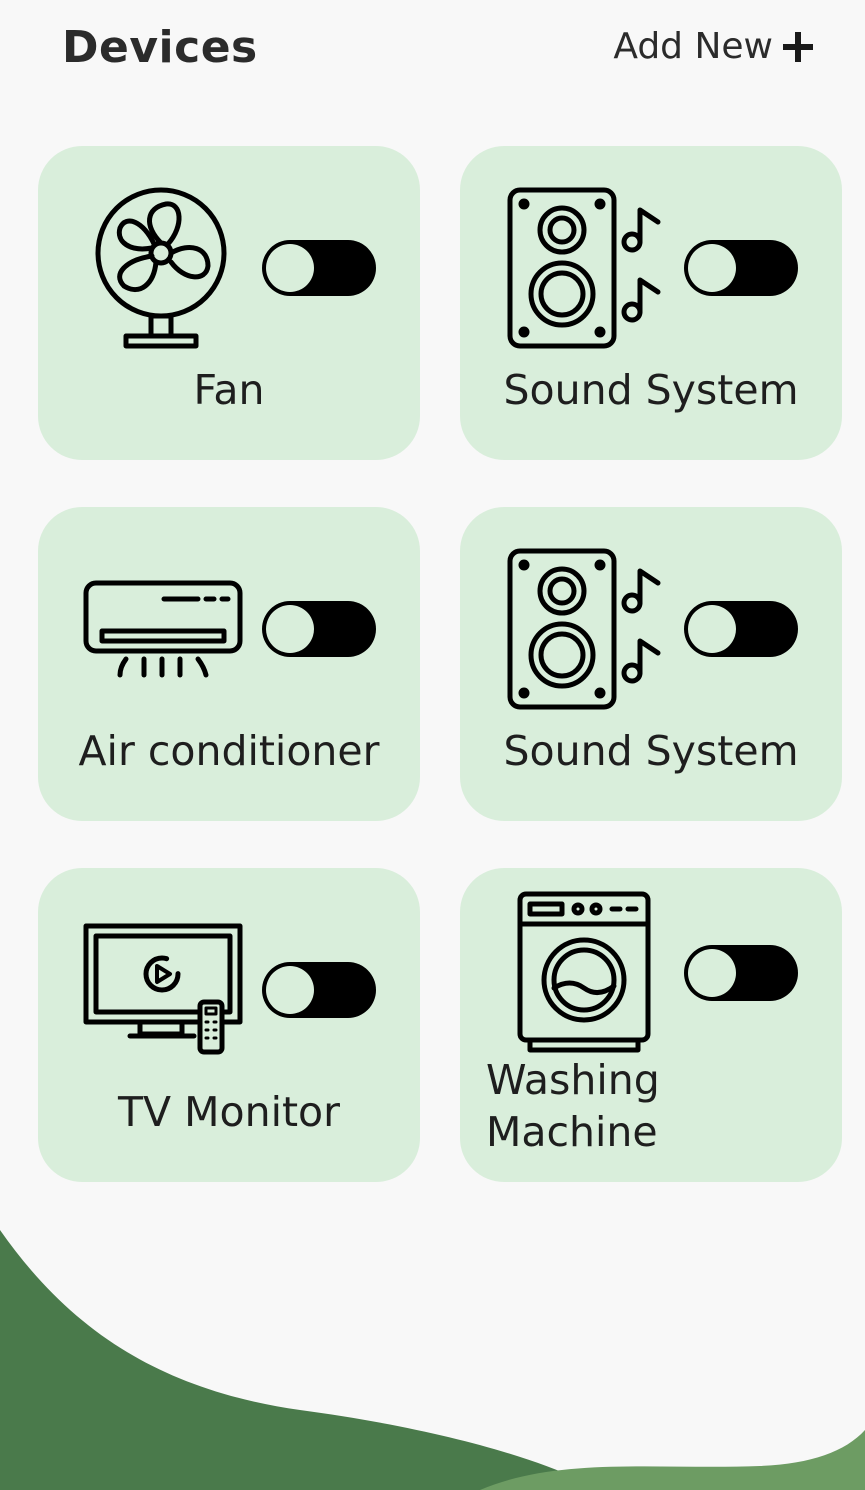 The height and width of the screenshot is (1490, 865). Describe the element at coordinates (163, 629) in the screenshot. I see `air-conditioner-icon` at that location.